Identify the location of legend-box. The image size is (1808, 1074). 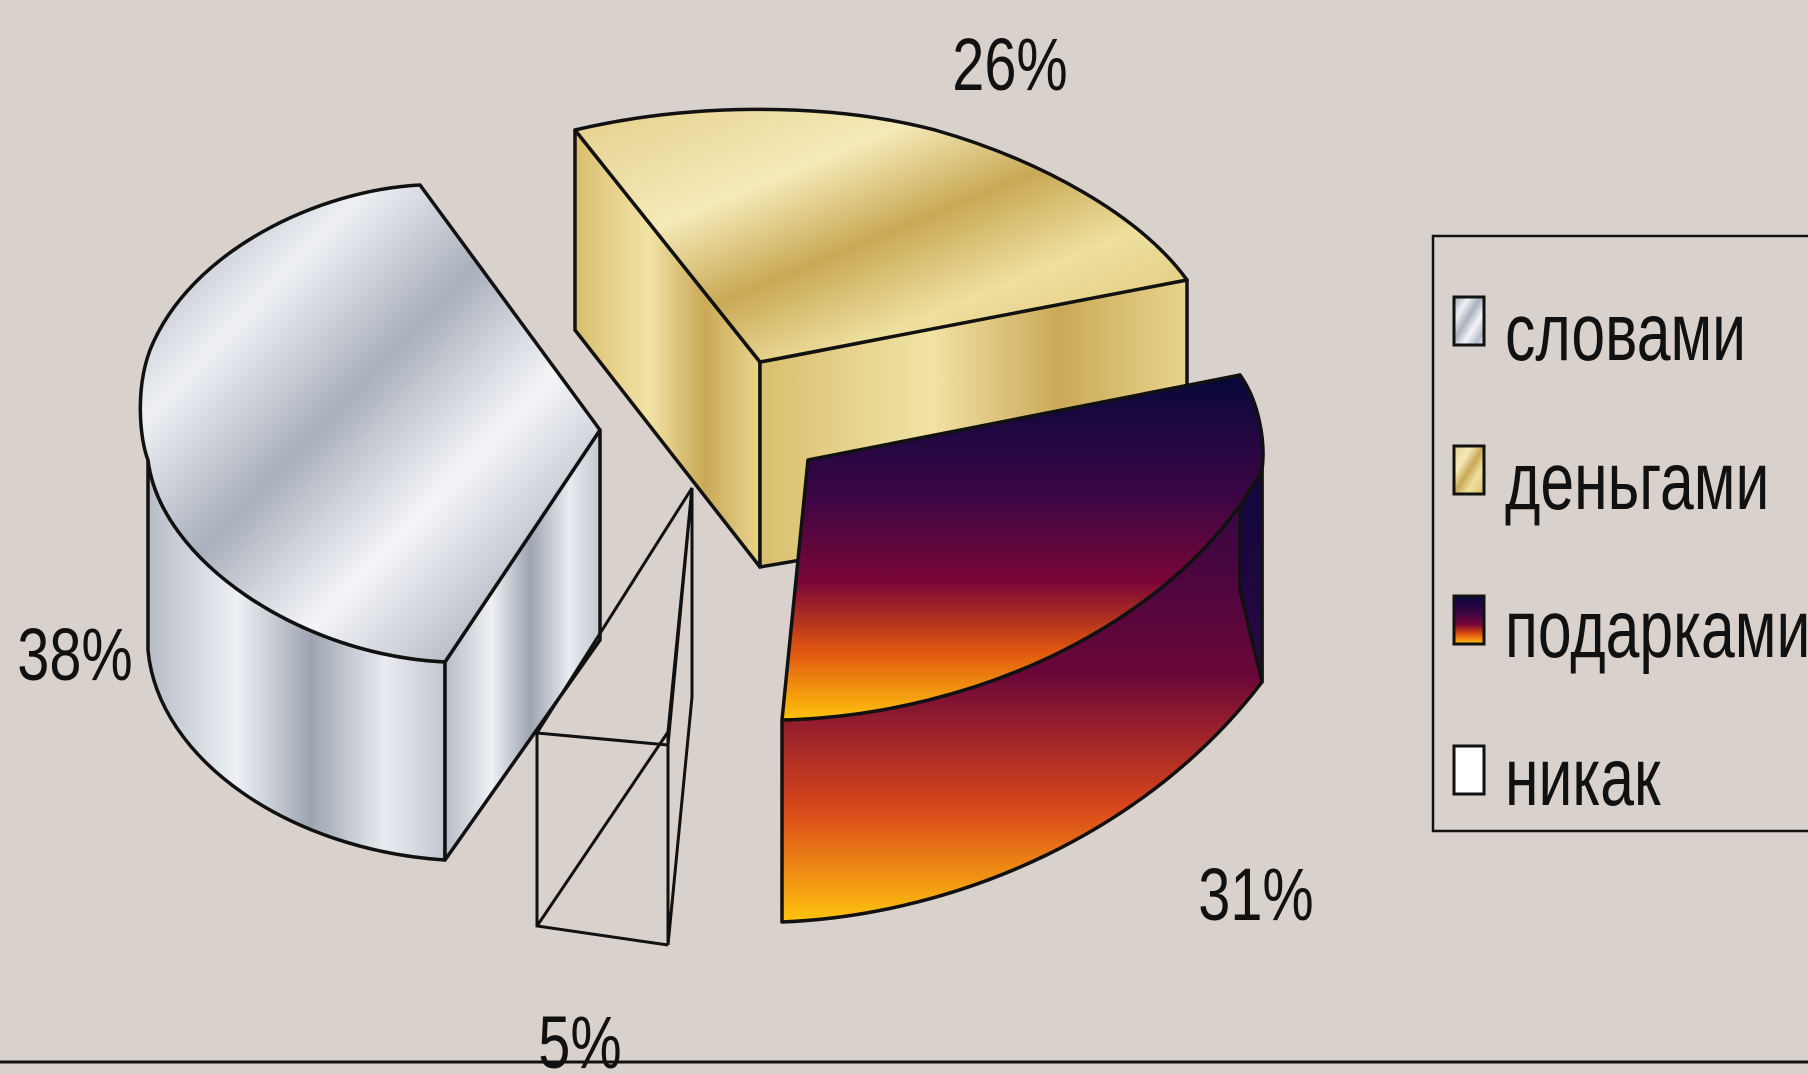
(1619, 533).